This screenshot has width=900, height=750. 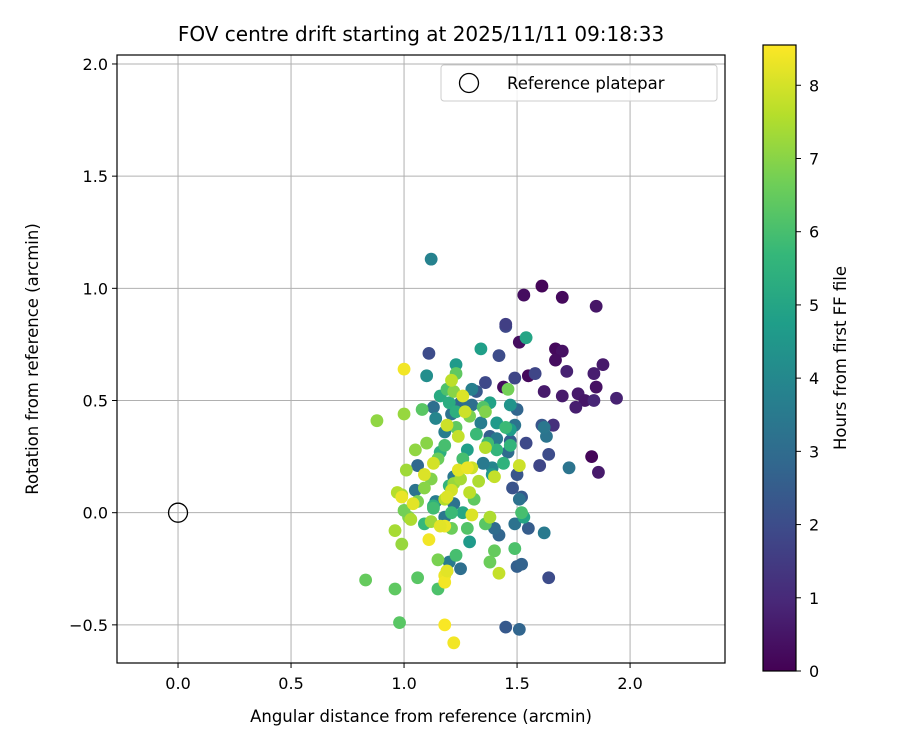 What do you see at coordinates (629, 683) in the screenshot?
I see `x-tick-label: 2.0` at bounding box center [629, 683].